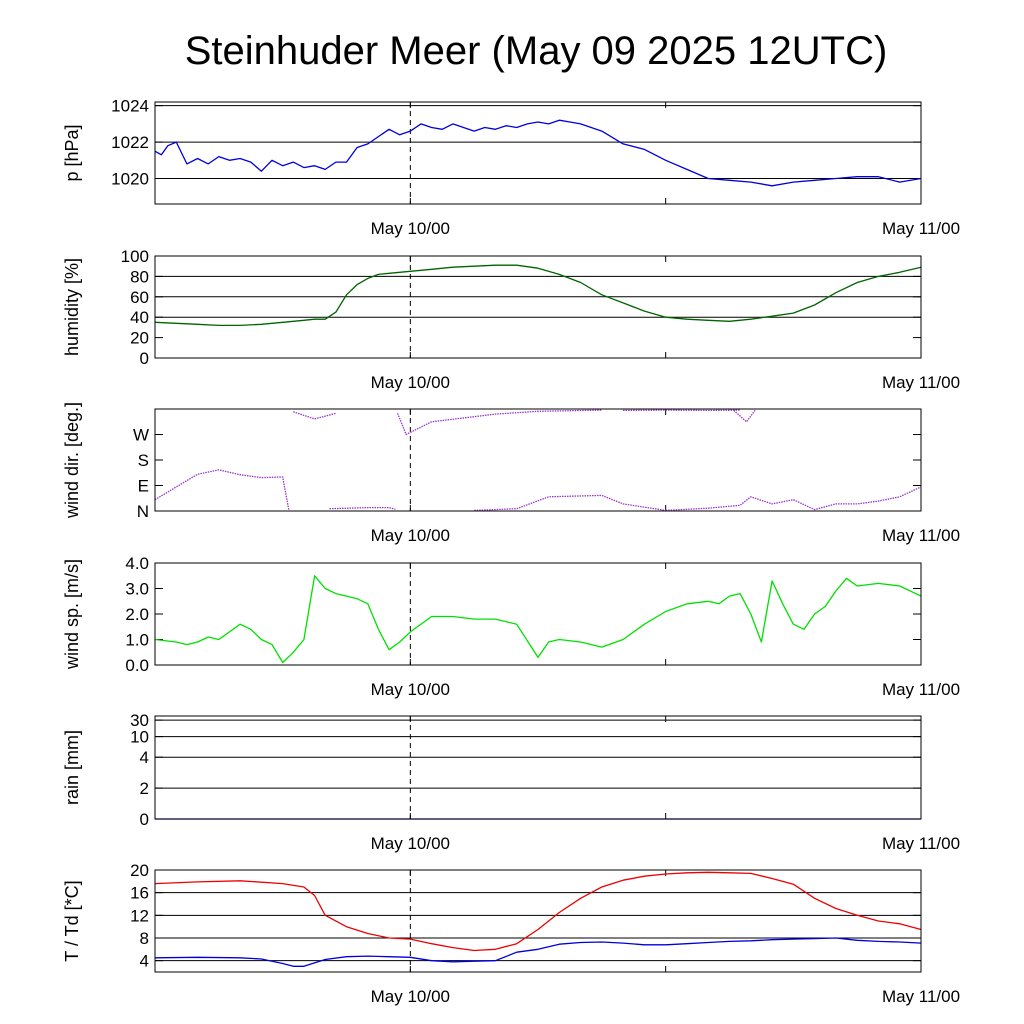 The width and height of the screenshot is (1024, 1024). Describe the element at coordinates (137, 640) in the screenshot. I see `y-tick-label-2: 1.0` at that location.